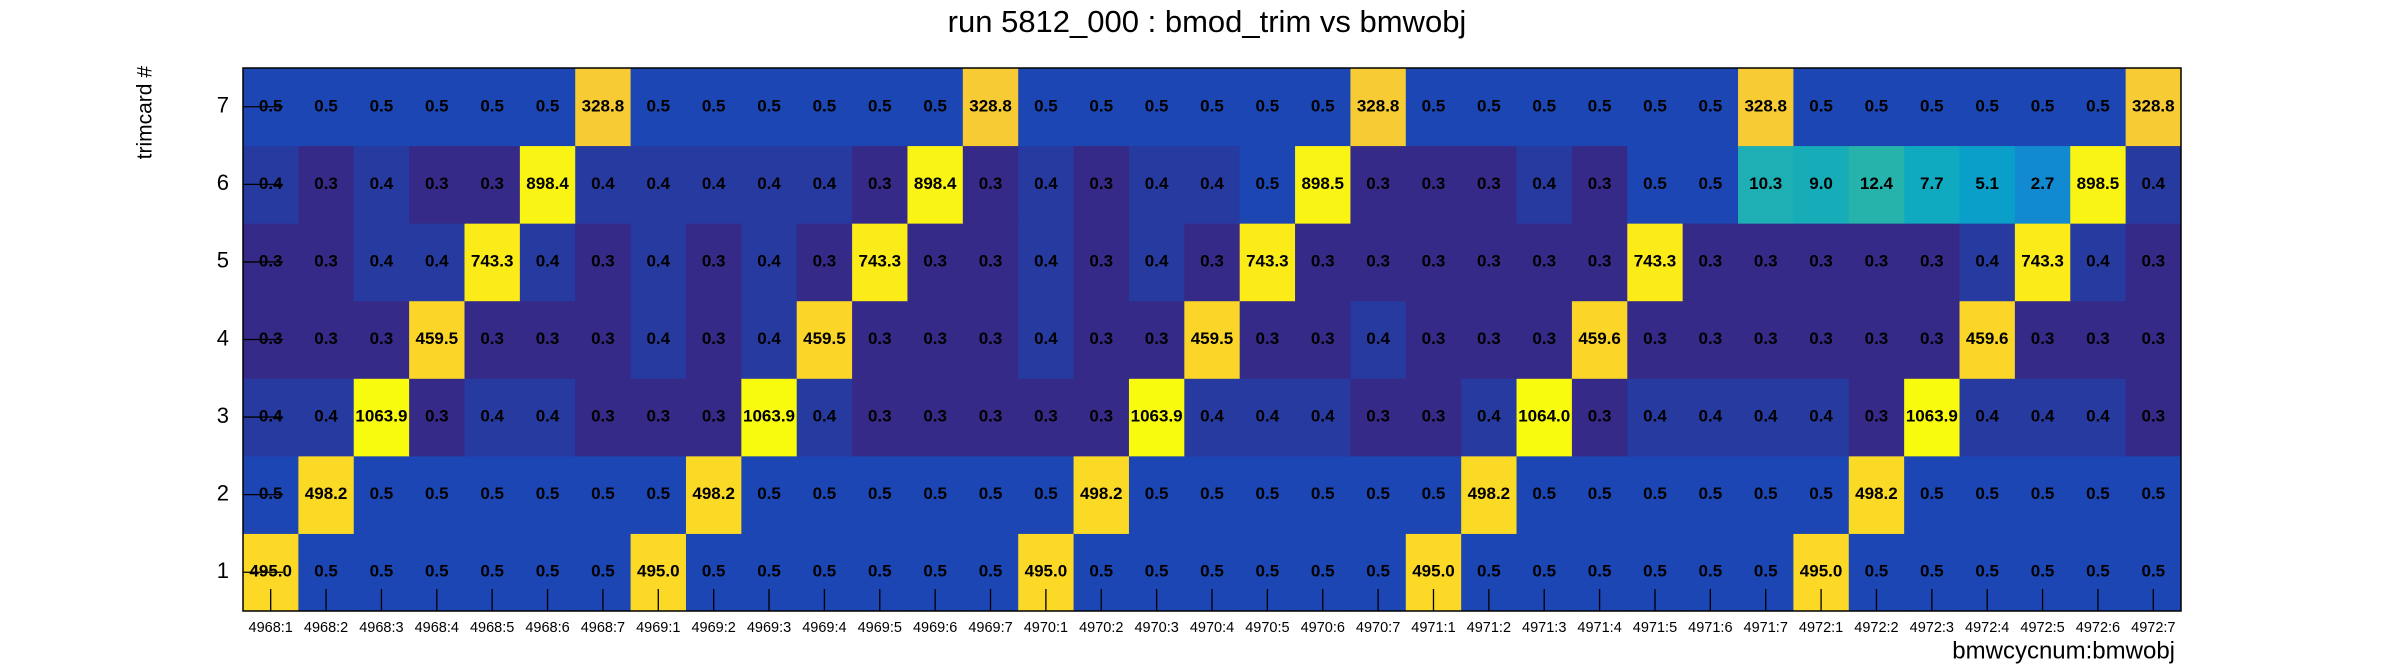 Image resolution: width=2396 pixels, height=672 pixels. Describe the element at coordinates (2098, 628) in the screenshot. I see `x-tick-label: 4972:6` at that location.